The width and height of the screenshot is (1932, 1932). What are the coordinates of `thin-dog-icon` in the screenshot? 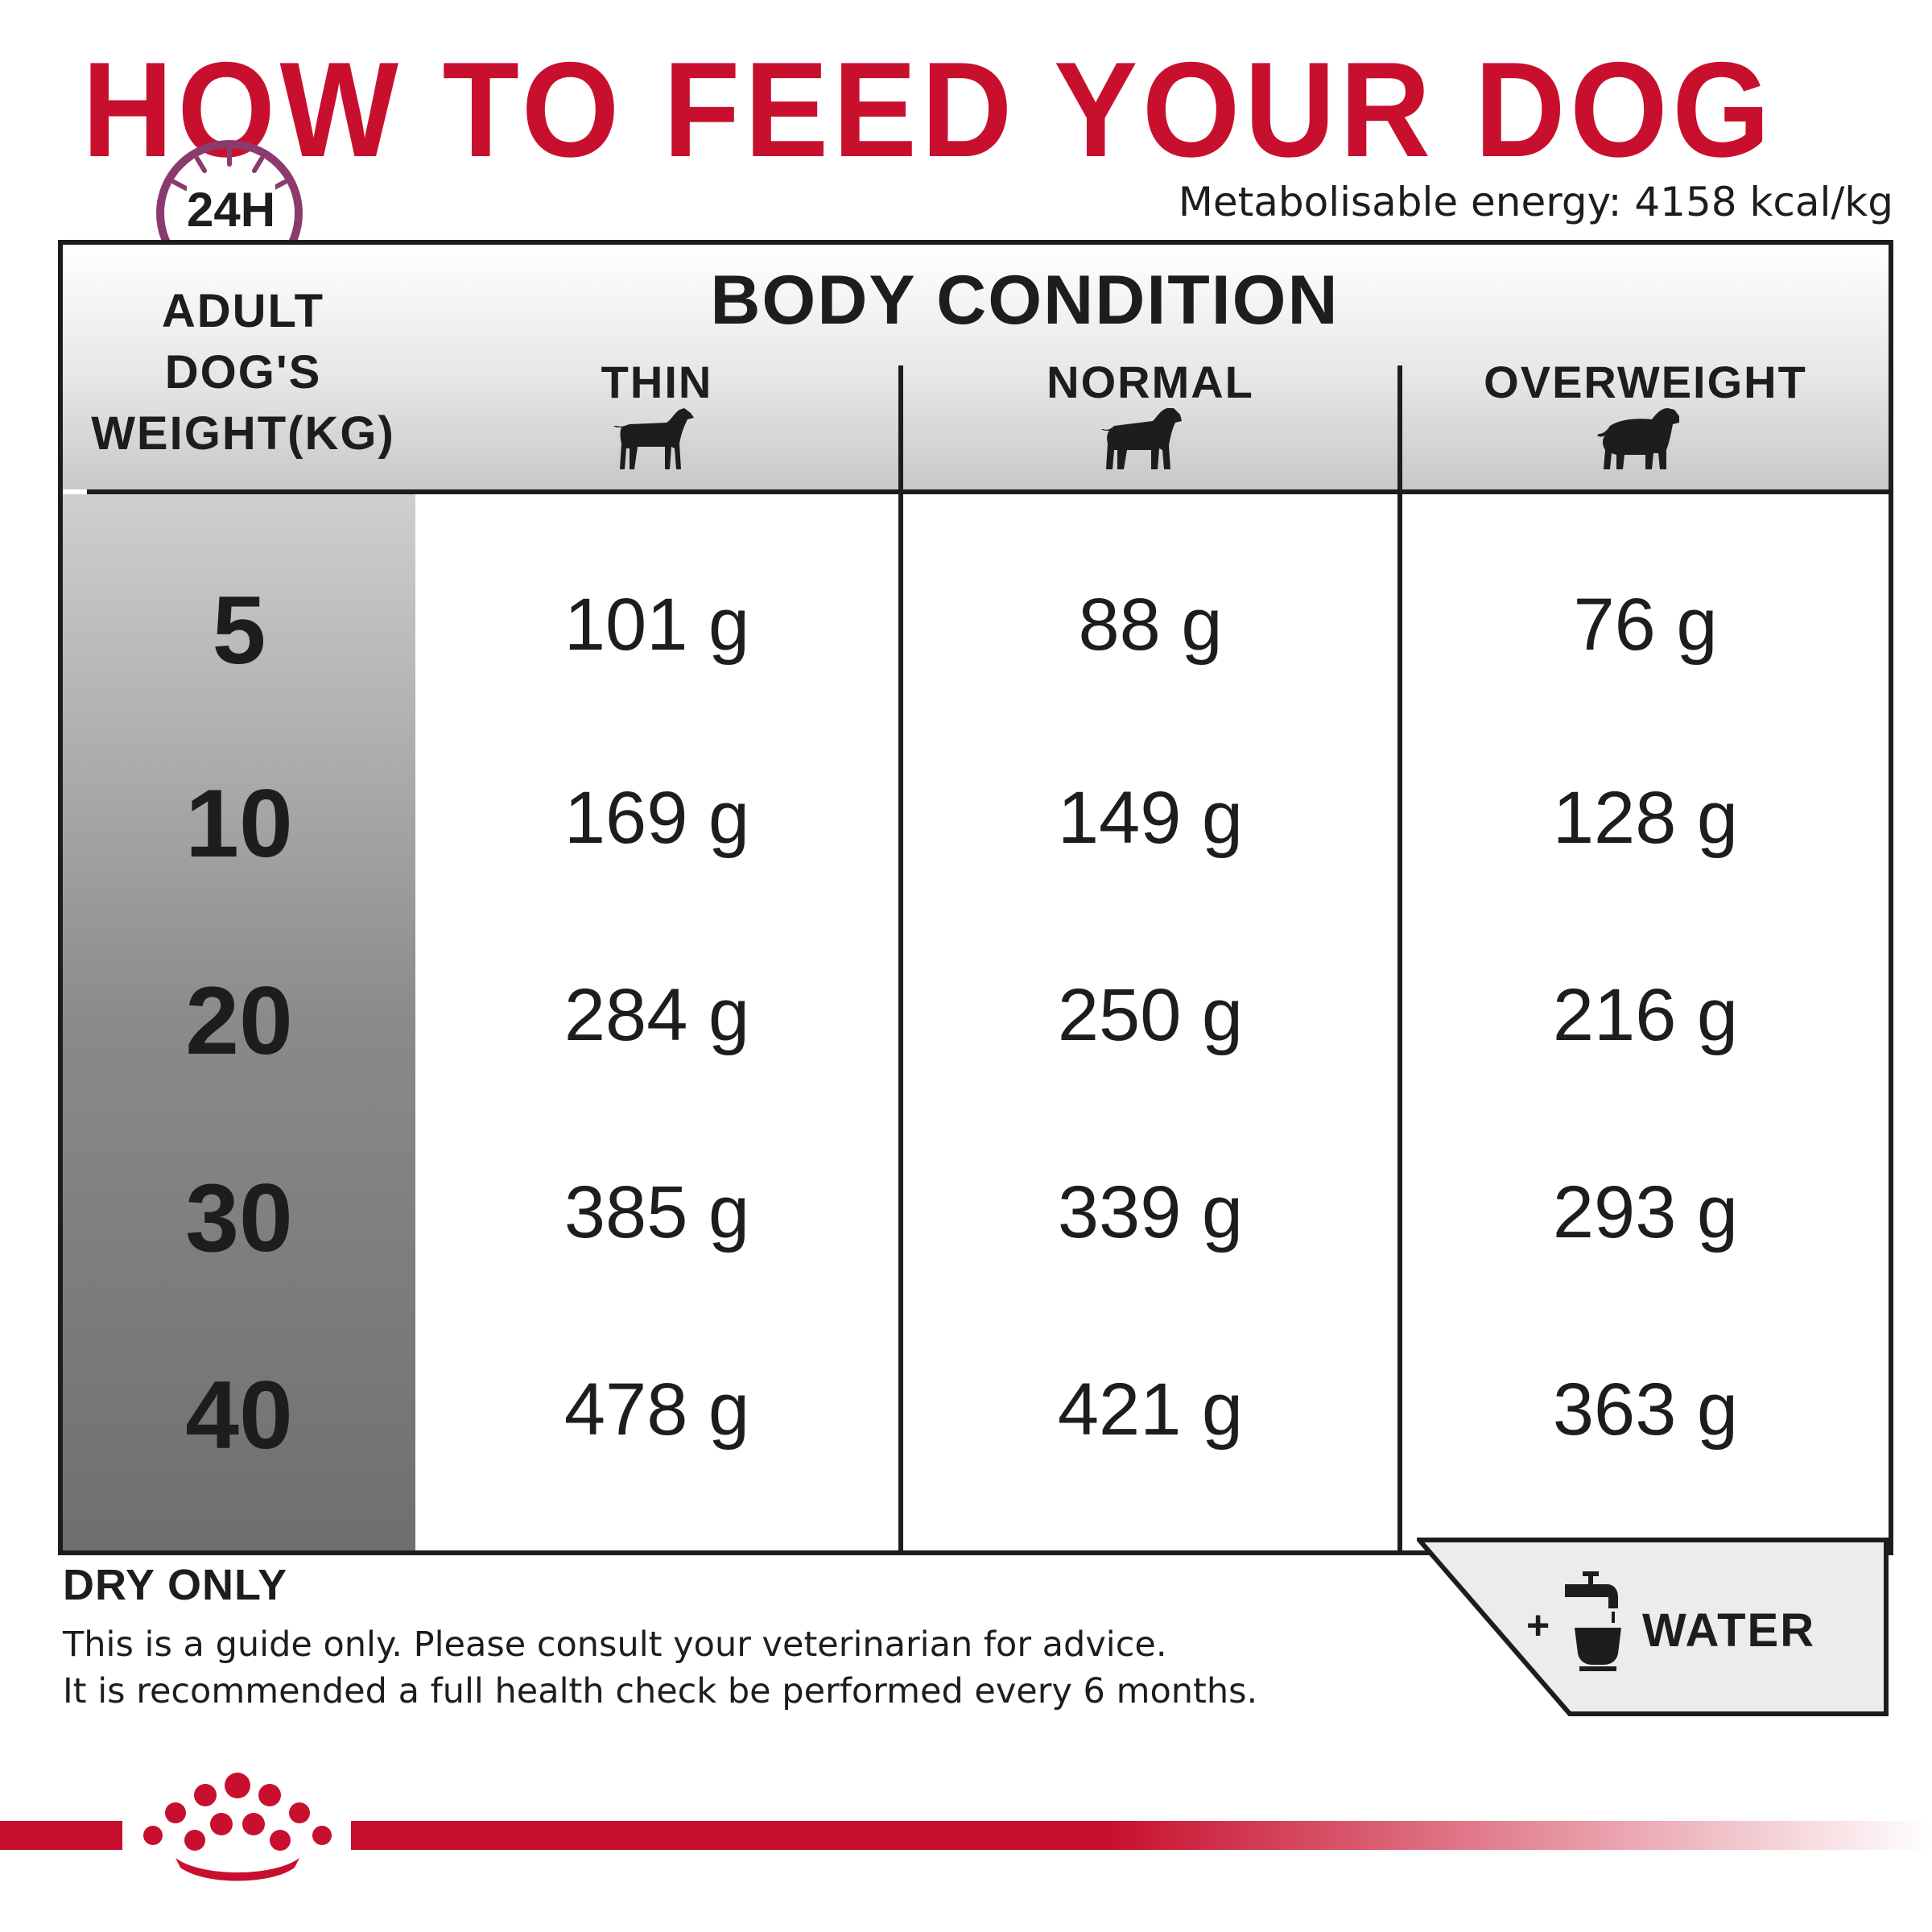 It's located at (653, 438).